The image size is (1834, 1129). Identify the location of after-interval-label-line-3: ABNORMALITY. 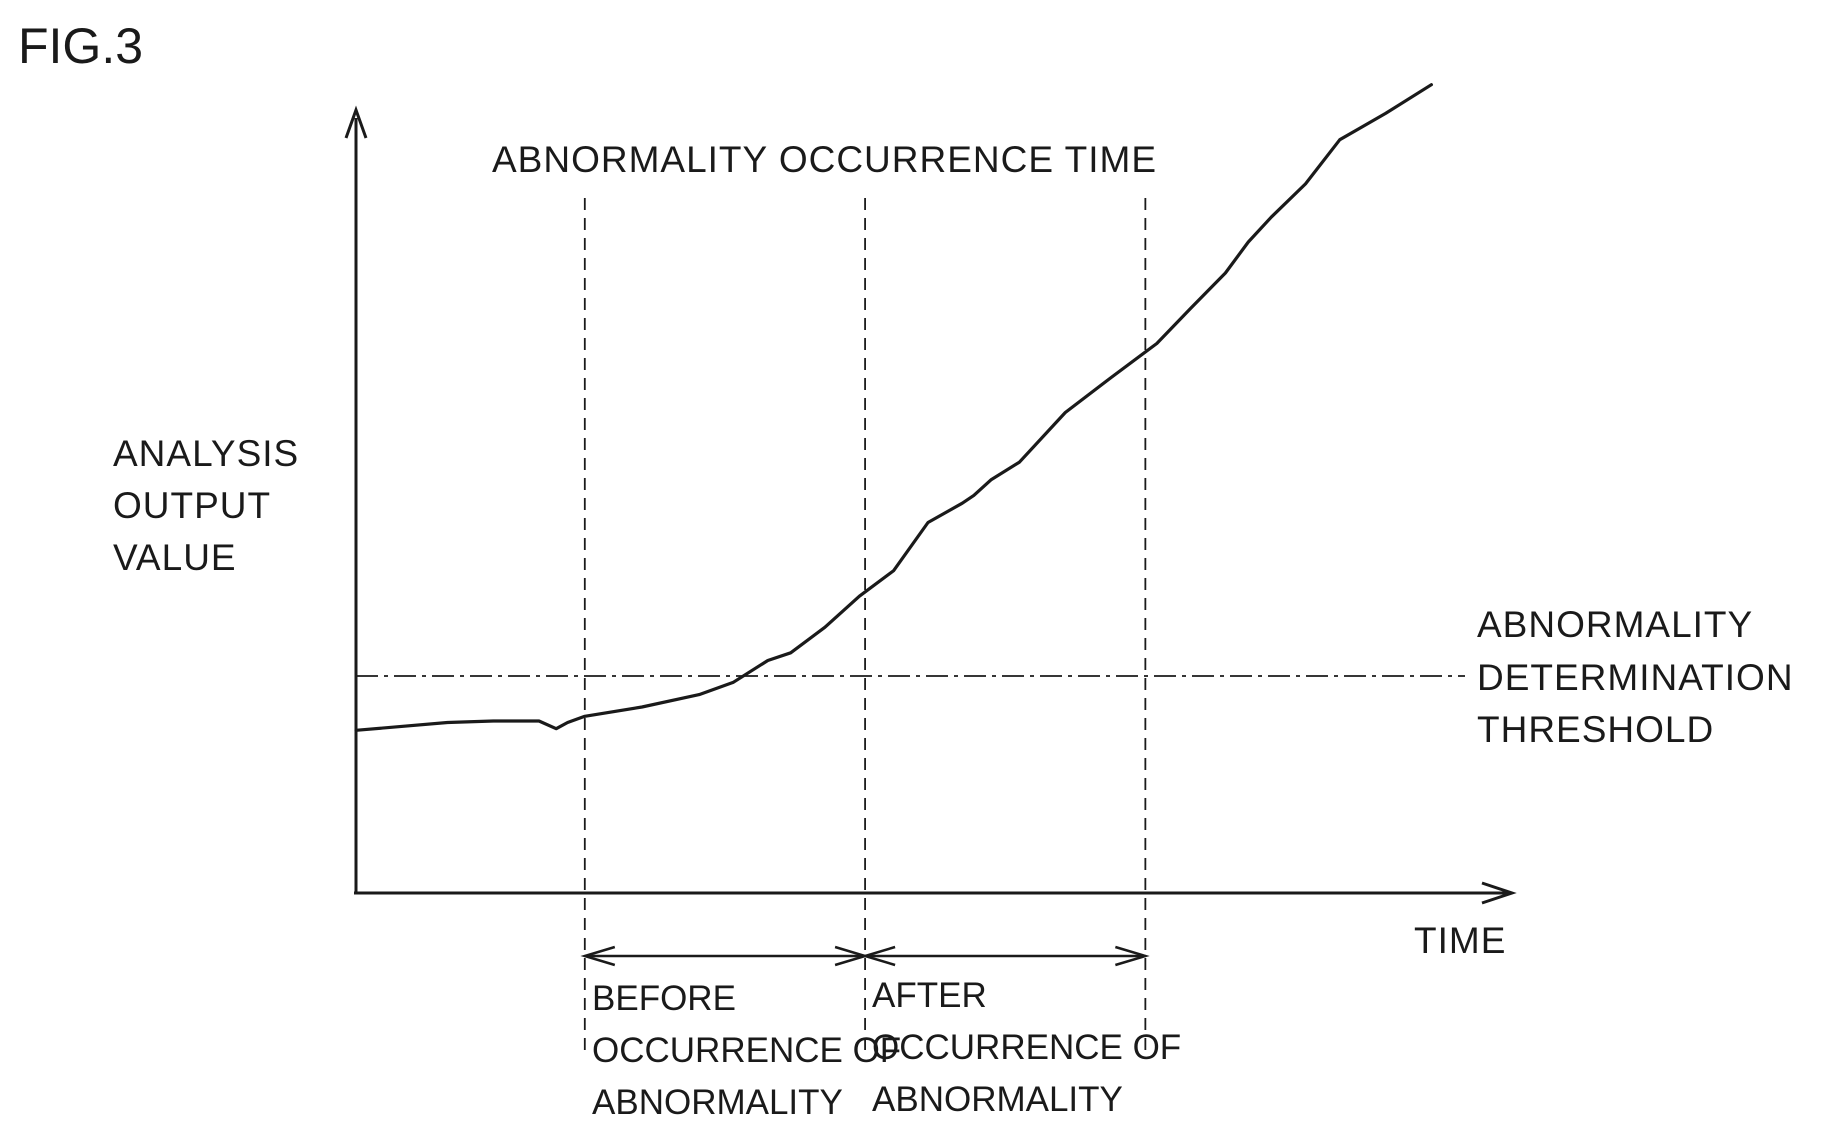
(997, 1099).